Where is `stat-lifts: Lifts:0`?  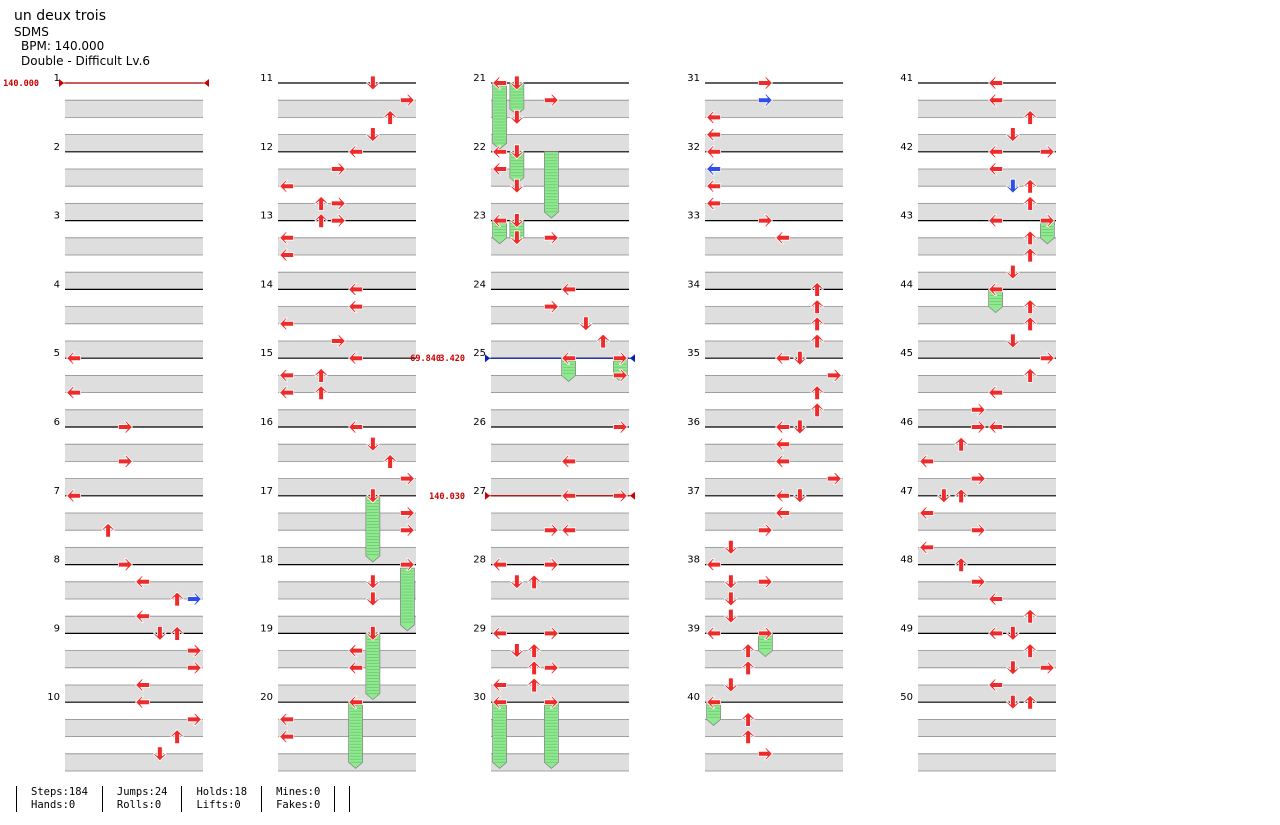
stat-lifts: Lifts:0 is located at coordinates (218, 805).